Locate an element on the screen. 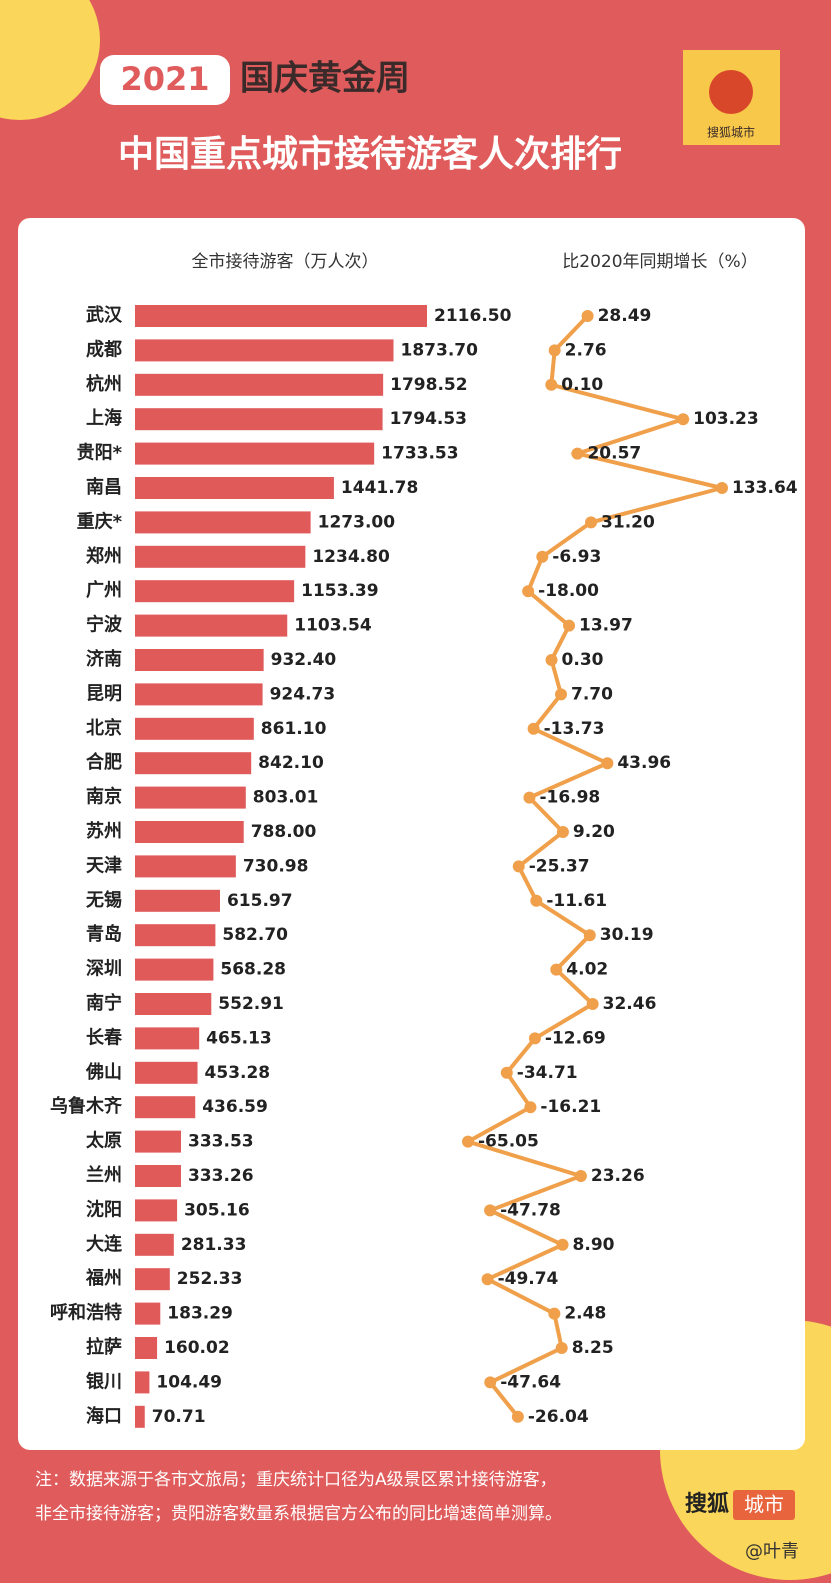 This screenshot has width=831, height=1583. growth-label: -13.73 is located at coordinates (574, 729).